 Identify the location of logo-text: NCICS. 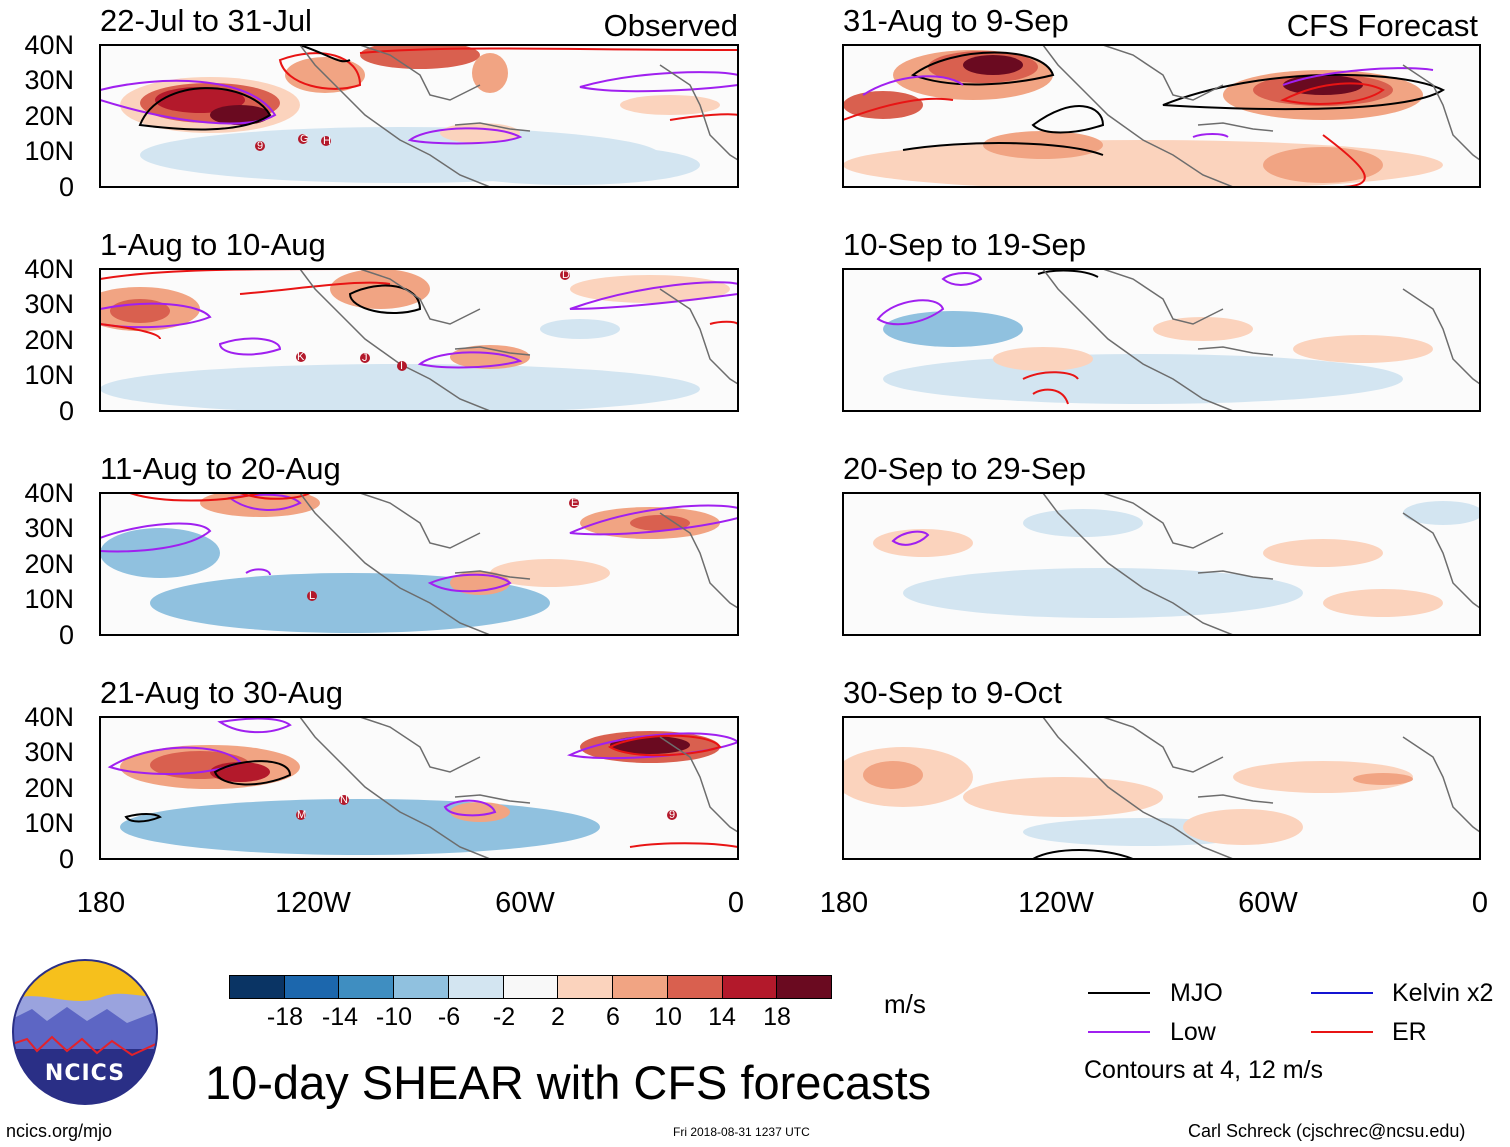
(85, 1073).